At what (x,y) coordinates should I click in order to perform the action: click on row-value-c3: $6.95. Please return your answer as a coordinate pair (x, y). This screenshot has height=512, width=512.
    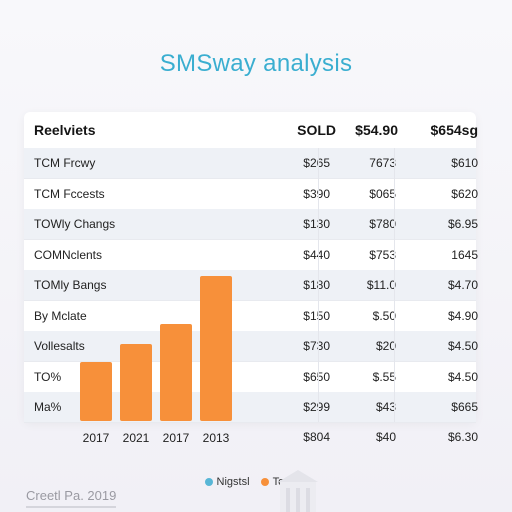
    Looking at the image, I should click on (462, 224).